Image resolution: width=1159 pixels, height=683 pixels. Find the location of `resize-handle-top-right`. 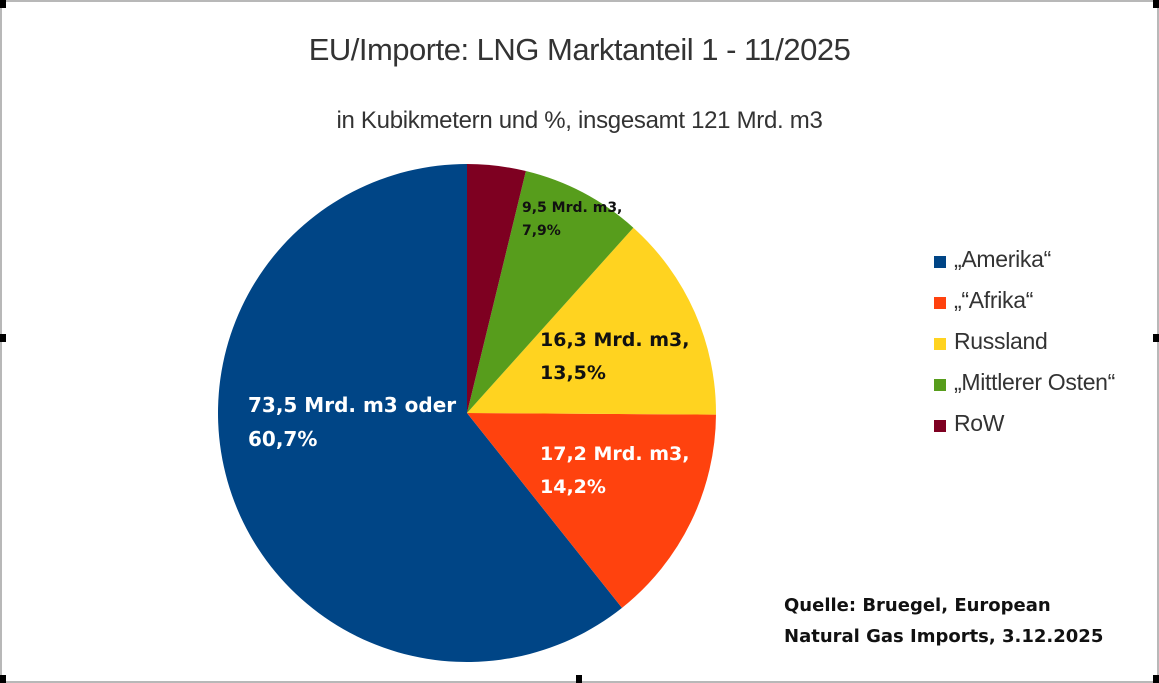

resize-handle-top-right is located at coordinates (1156, 4).